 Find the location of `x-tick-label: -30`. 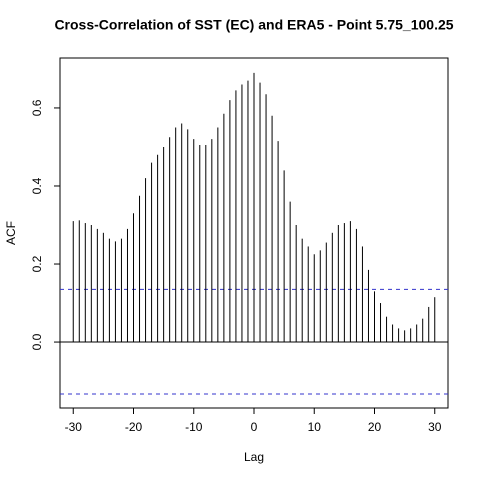

x-tick-label: -30 is located at coordinates (74, 427).